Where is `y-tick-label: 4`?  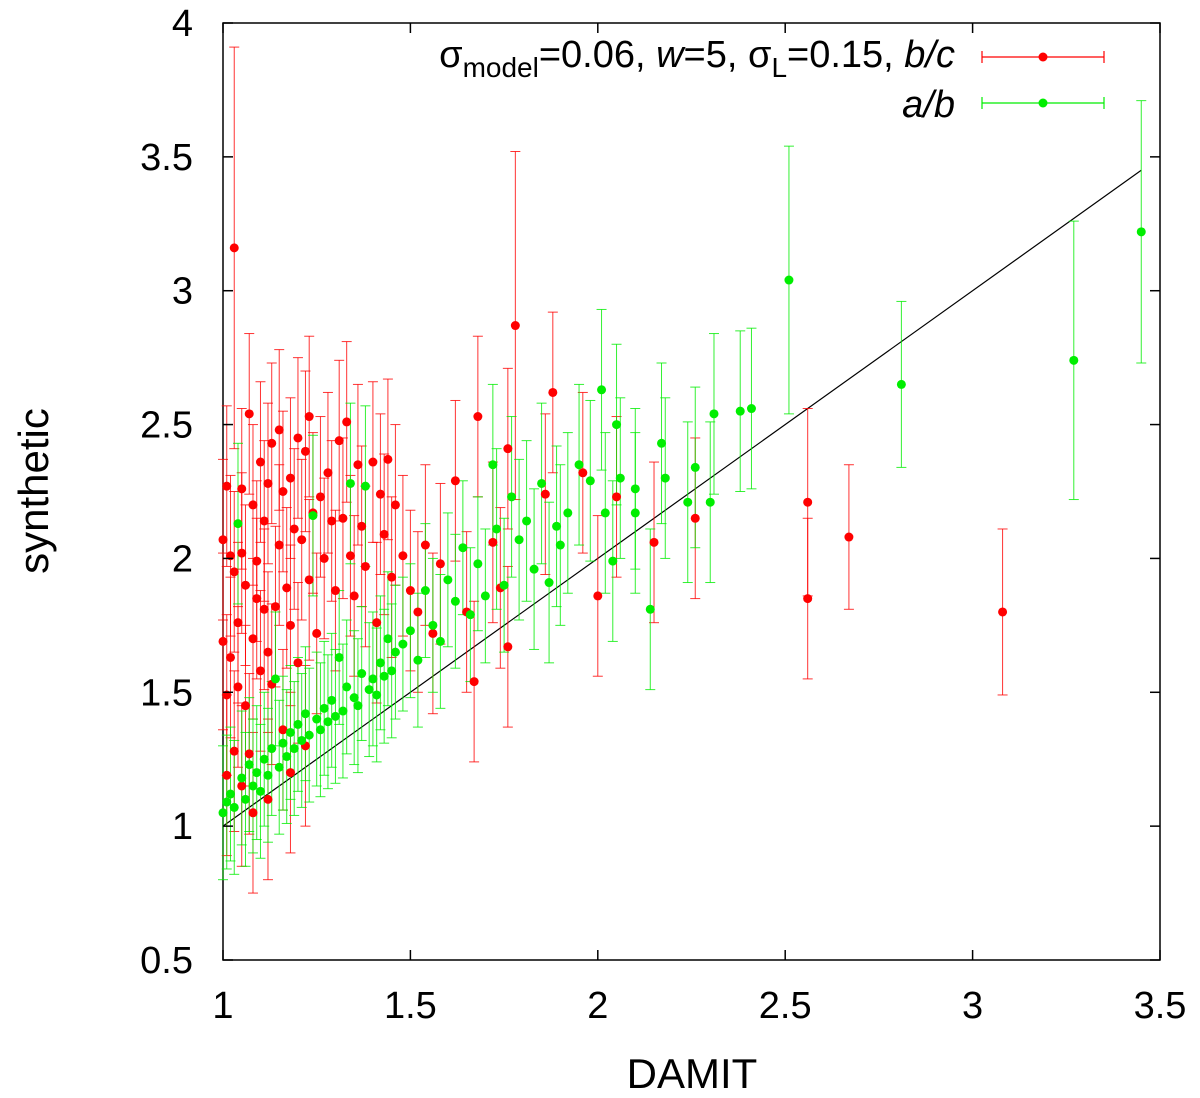
y-tick-label: 4 is located at coordinates (182, 24).